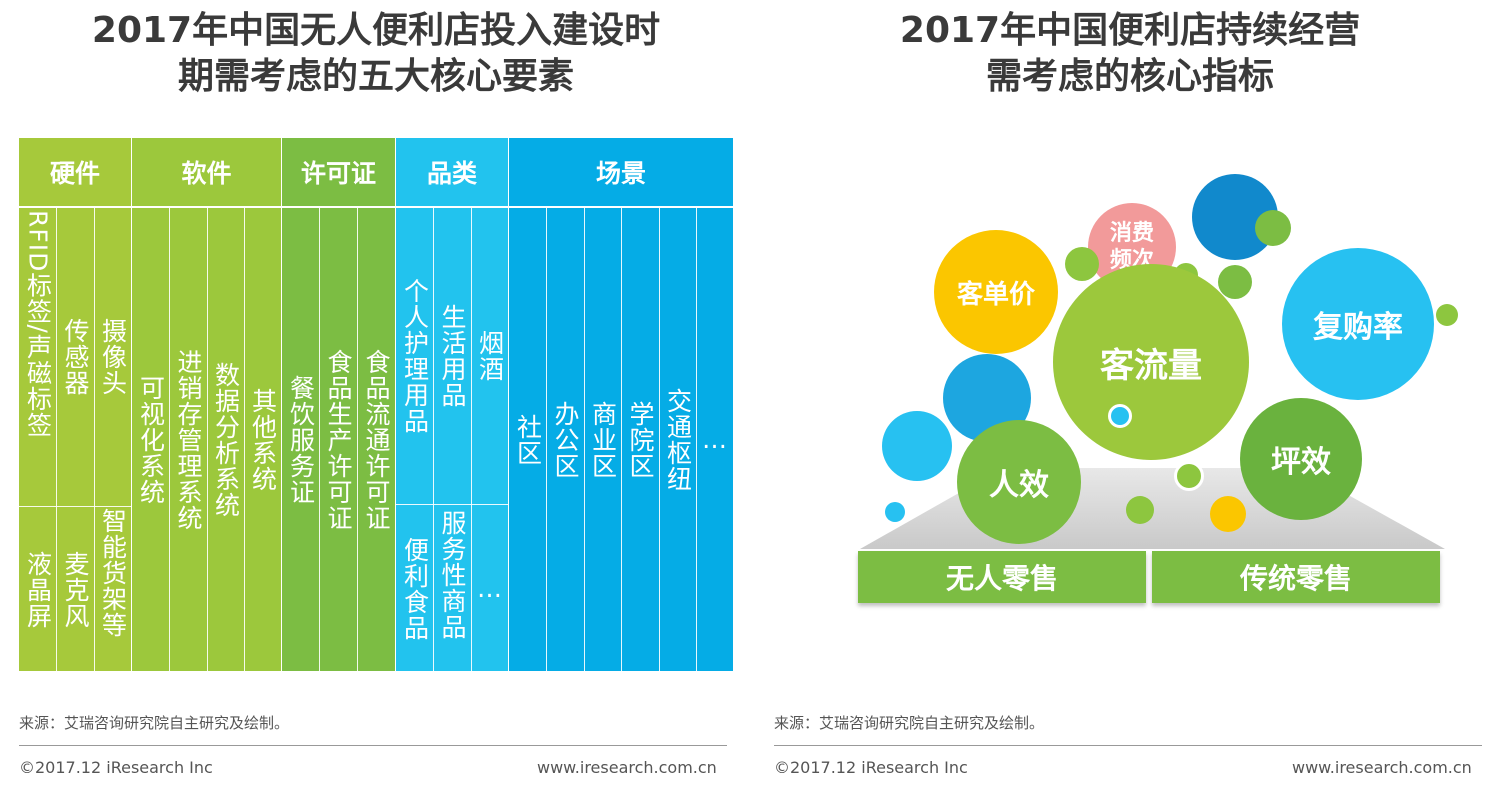  I want to click on category-cell: 服务性商品, so click(452, 575).